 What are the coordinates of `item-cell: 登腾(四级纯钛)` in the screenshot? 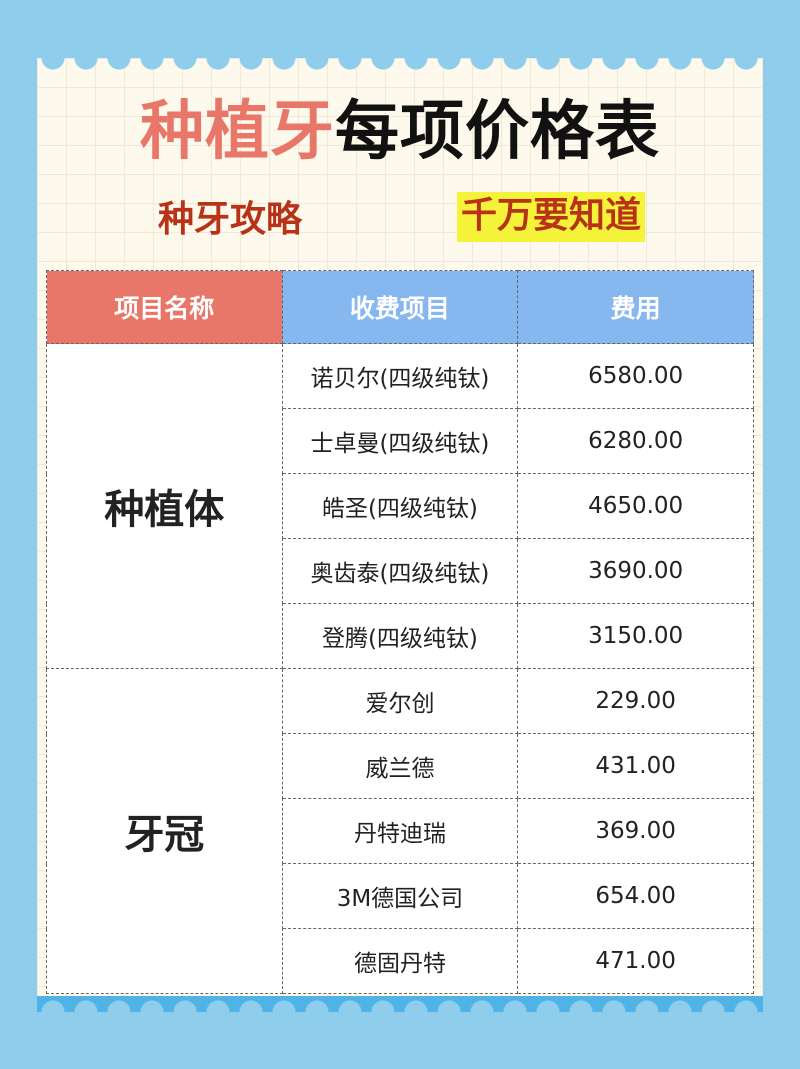 It's located at (400, 636).